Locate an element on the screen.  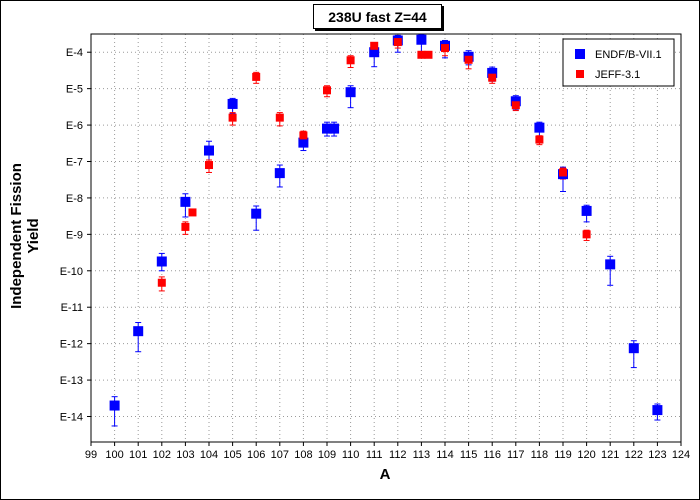
x-tick-label: 106 is located at coordinates (256, 455).